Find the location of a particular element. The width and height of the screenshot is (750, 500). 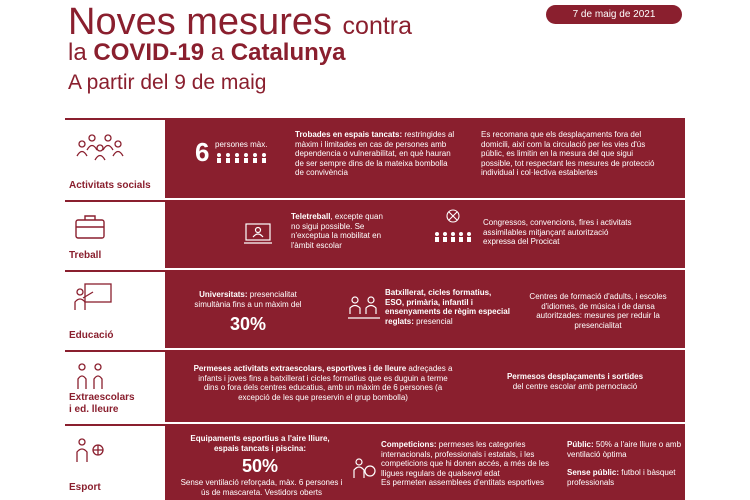

school-trips-rest: del centre escolar amb pernoctació is located at coordinates (575, 386).